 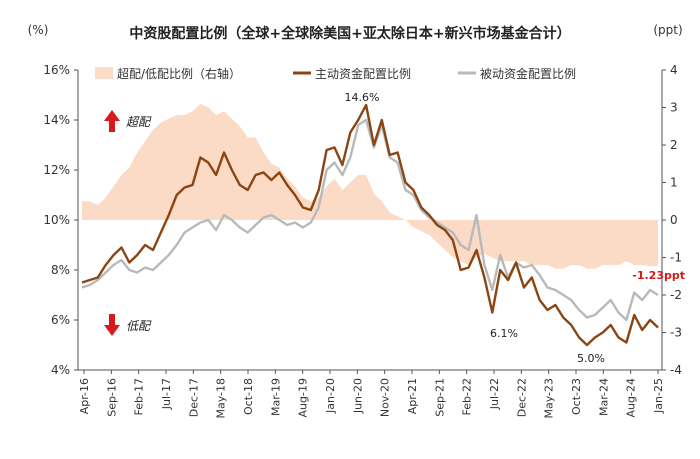 What do you see at coordinates (528, 73) in the screenshot?
I see `legend-label-passive: 被动资金配置比例` at bounding box center [528, 73].